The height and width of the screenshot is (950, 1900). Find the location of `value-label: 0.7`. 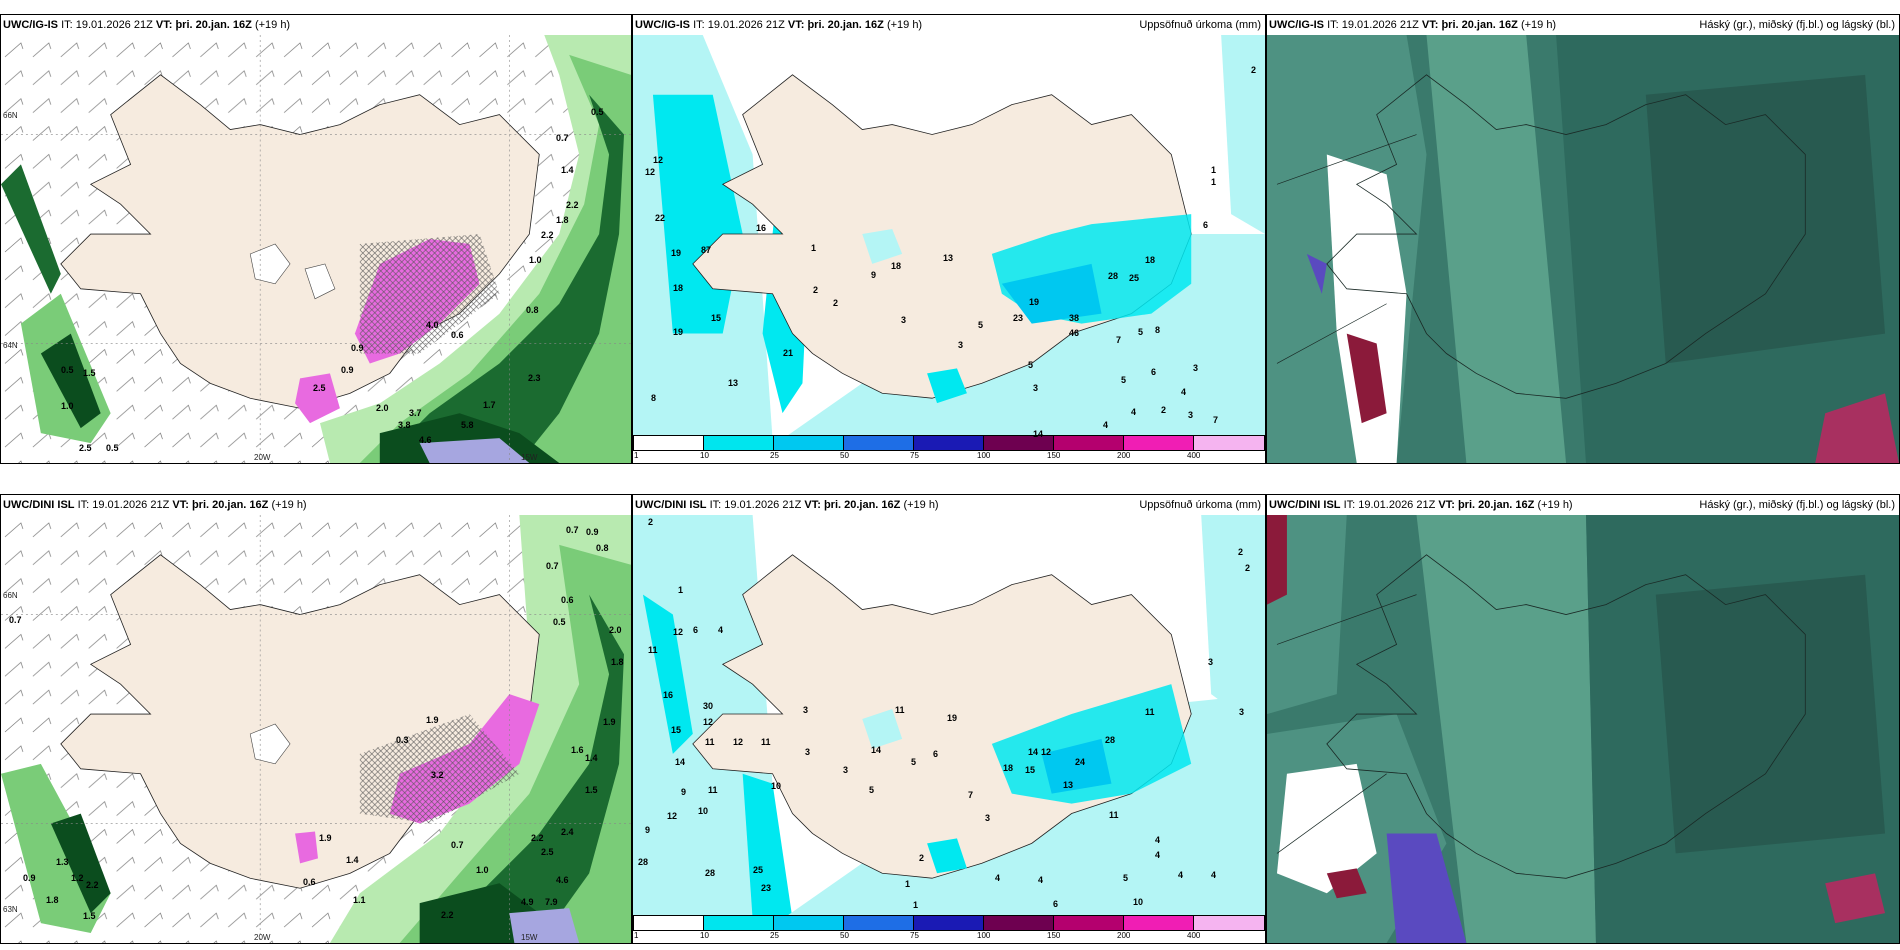

value-label: 0.7 is located at coordinates (15, 620).